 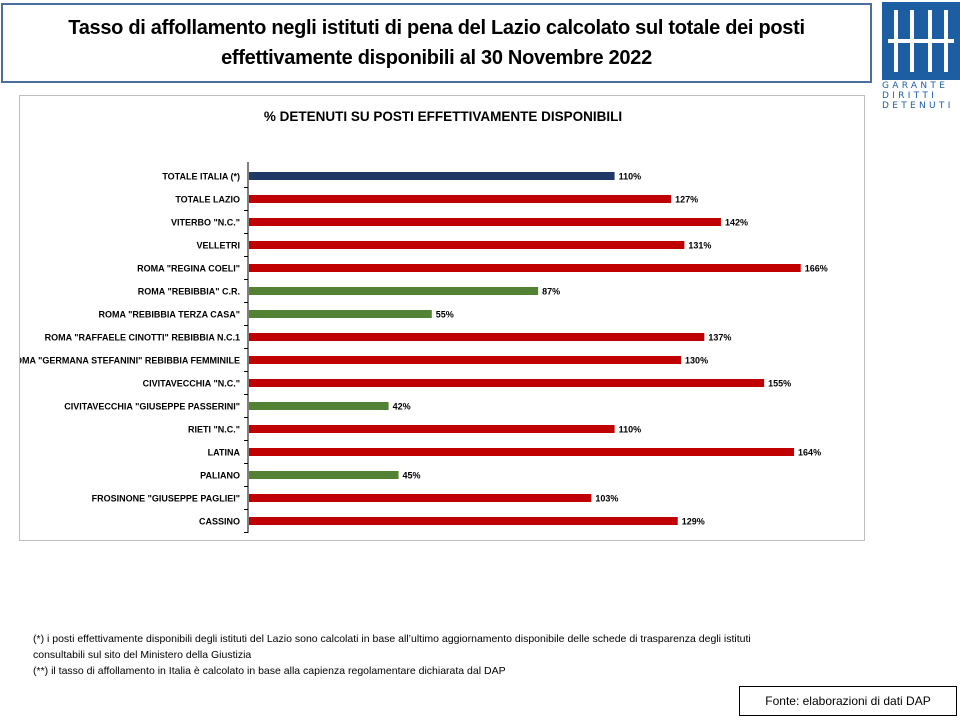 I want to click on logo-text-line-2: DIRITTI, so click(x=910, y=96).